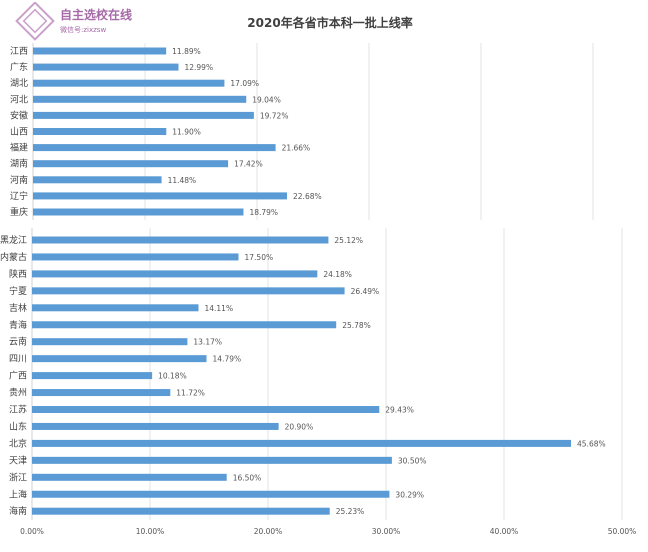 This screenshot has height=552, width=648. Describe the element at coordinates (19, 115) in the screenshot. I see `category-label: 安徽` at that location.